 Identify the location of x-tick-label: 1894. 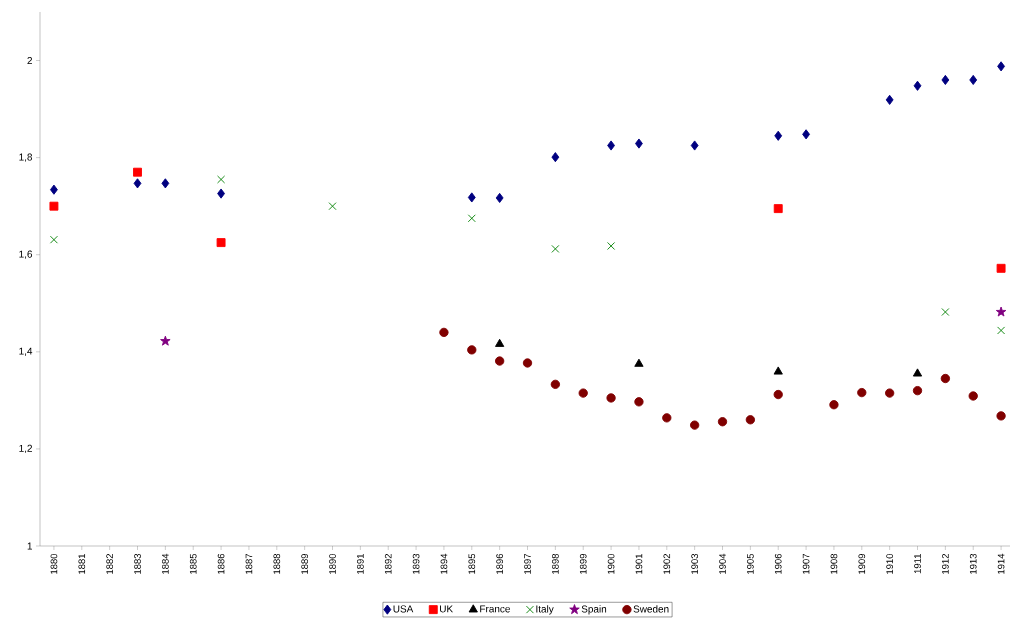
(444, 563).